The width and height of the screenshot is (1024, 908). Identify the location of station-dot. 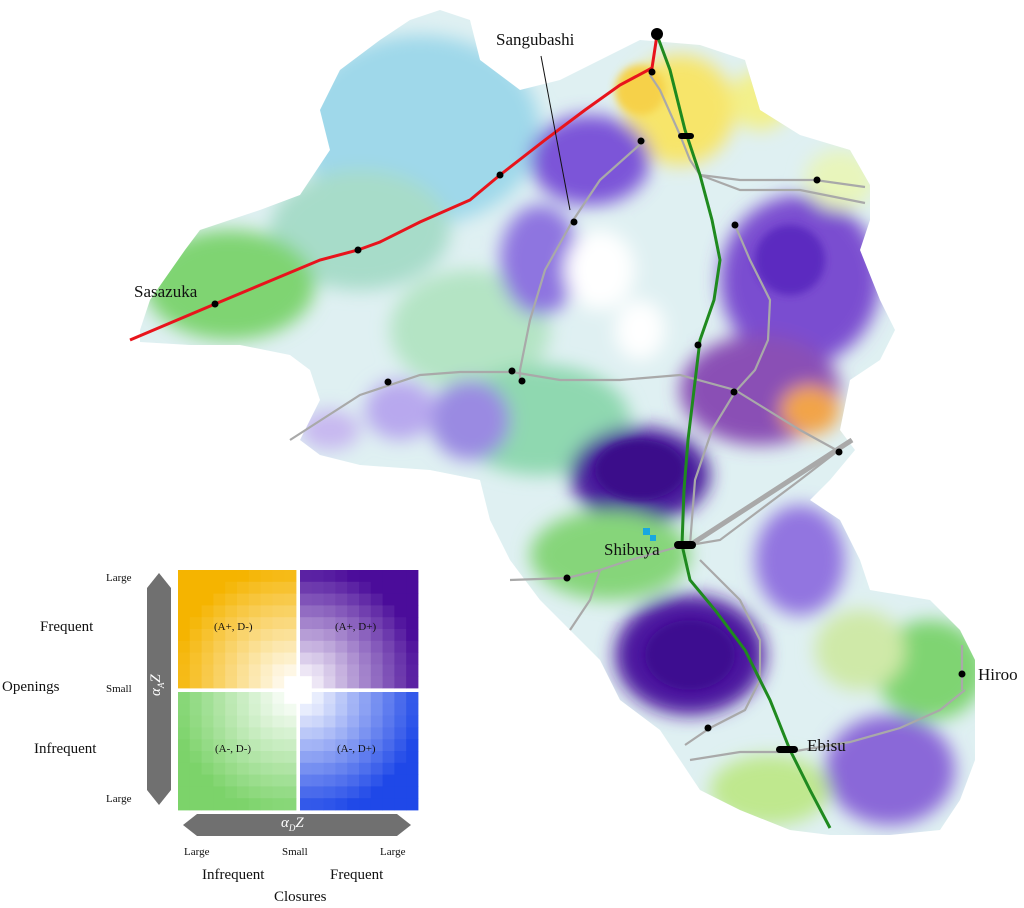
(817, 180).